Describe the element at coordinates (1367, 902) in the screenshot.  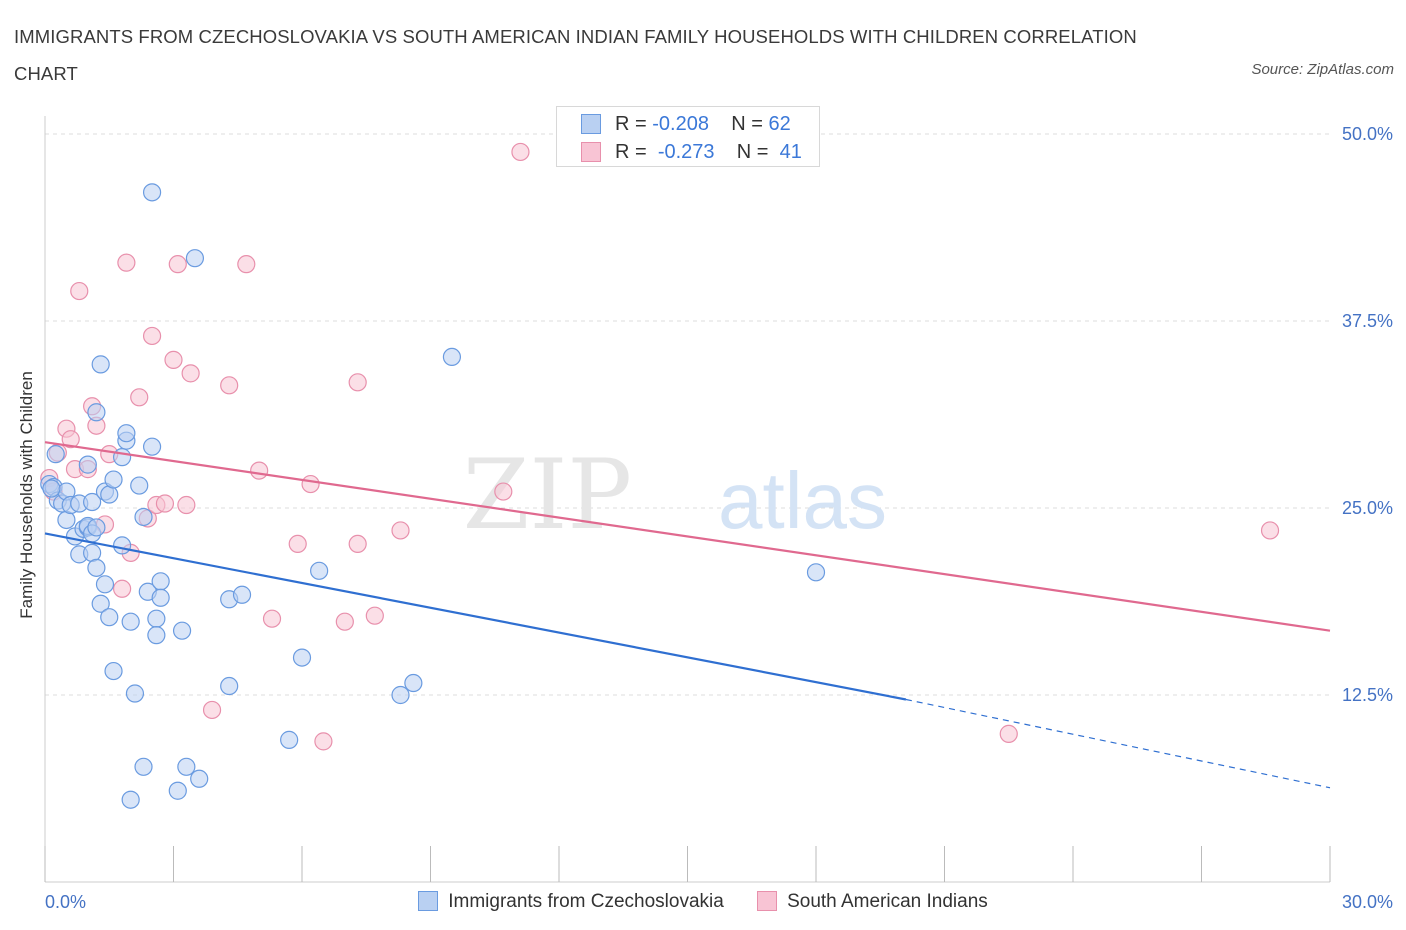
I see `x-tick-label: 30.0%` at that location.